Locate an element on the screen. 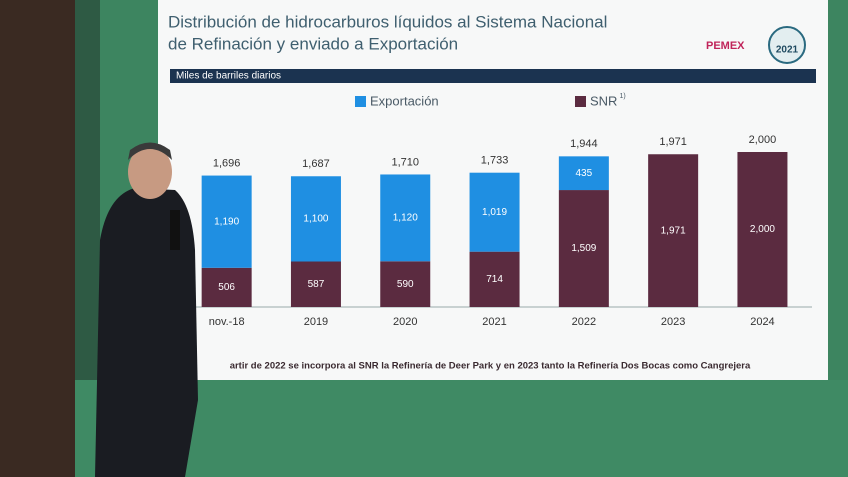  legend-label: Exportación is located at coordinates (404, 100).